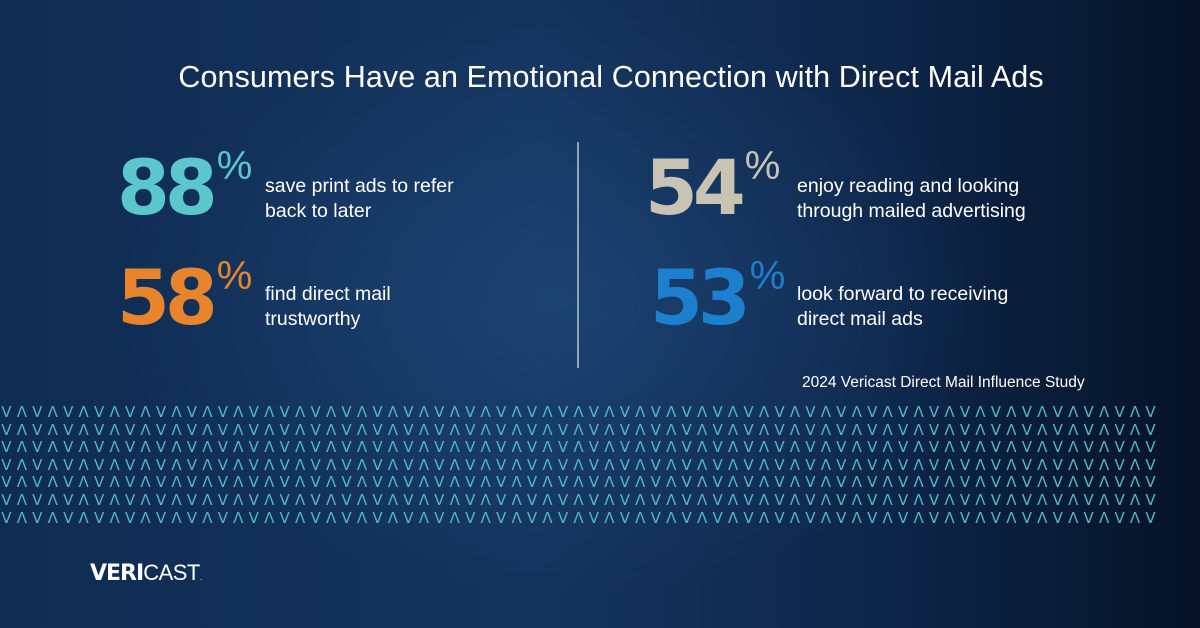 This screenshot has height=628, width=1200. What do you see at coordinates (359, 199) in the screenshot?
I see `stat-description: save print ads to refer back to later` at bounding box center [359, 199].